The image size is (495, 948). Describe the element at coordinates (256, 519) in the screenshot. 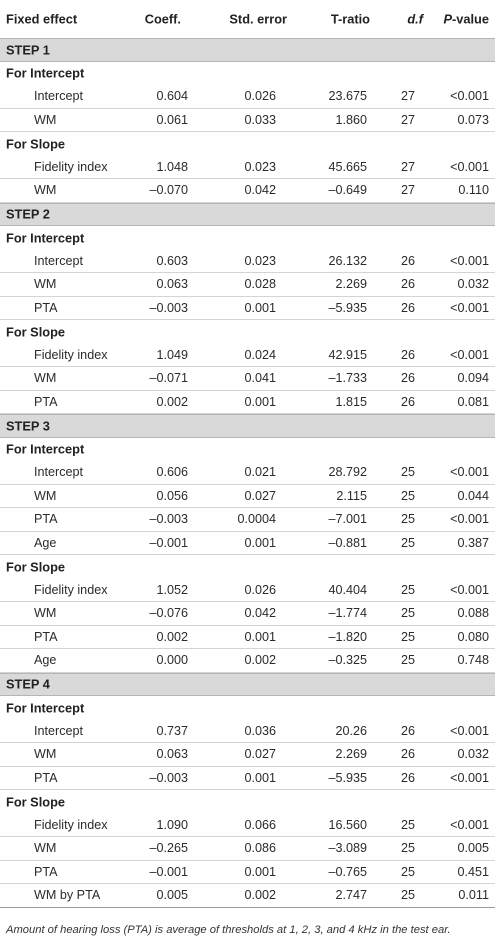

I see `cell-std-error: 0.0004` at that location.